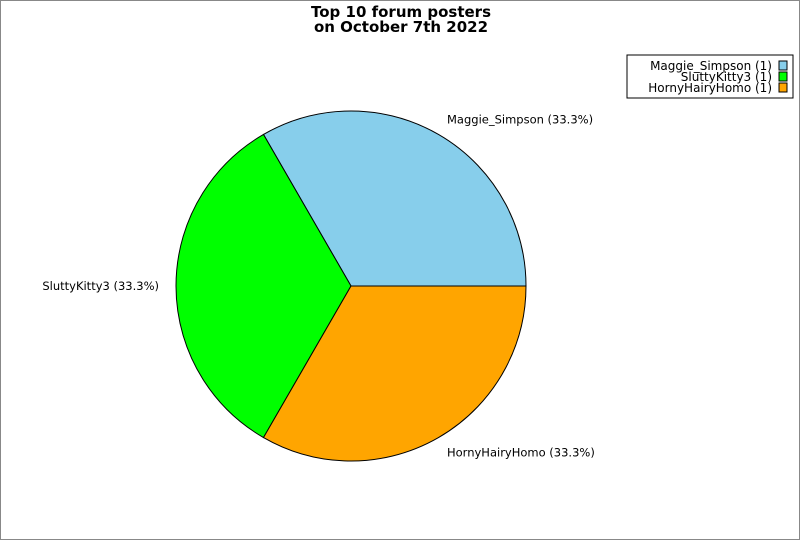  What do you see at coordinates (726, 77) in the screenshot?
I see `legend-label: SluttyKitty3 (1)` at bounding box center [726, 77].